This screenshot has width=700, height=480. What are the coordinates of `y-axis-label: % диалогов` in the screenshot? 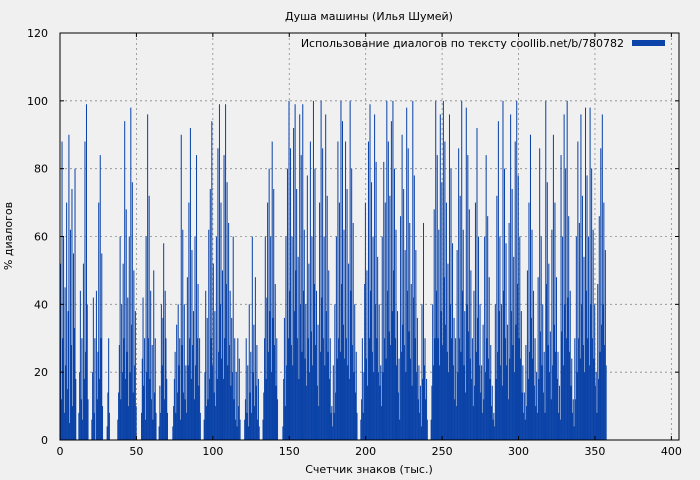 It's located at (8, 236).